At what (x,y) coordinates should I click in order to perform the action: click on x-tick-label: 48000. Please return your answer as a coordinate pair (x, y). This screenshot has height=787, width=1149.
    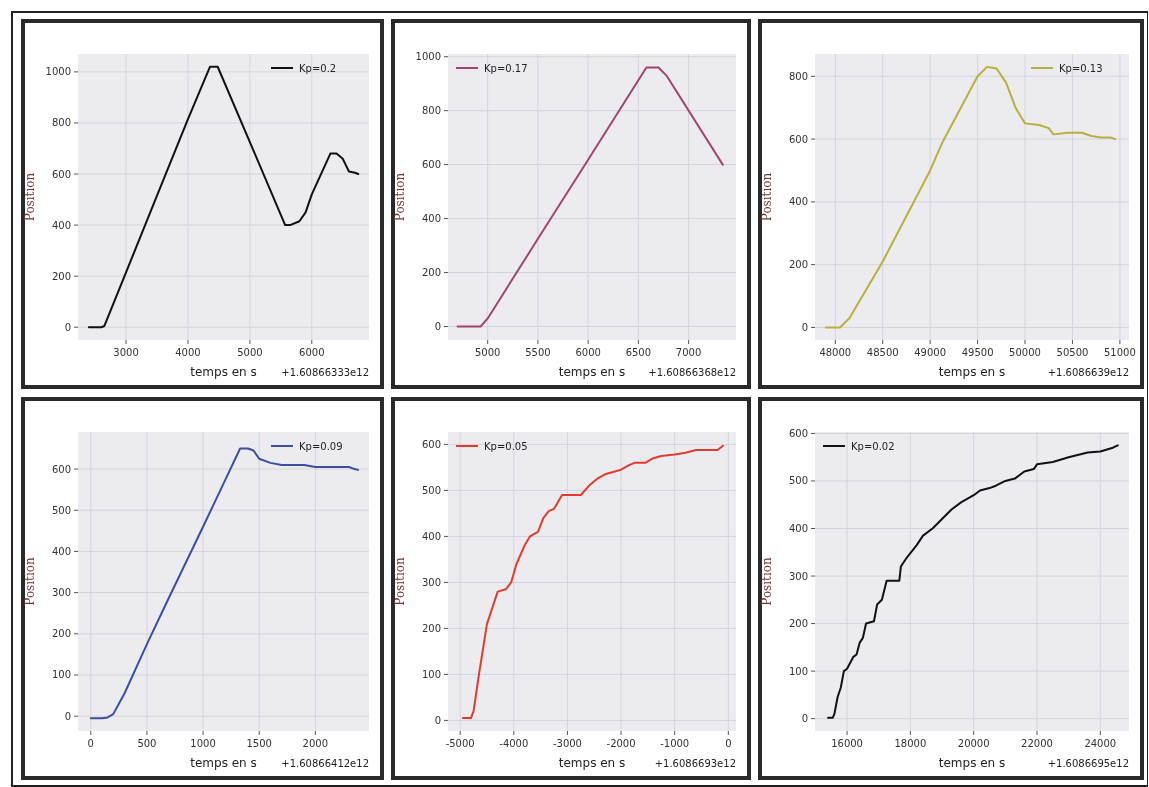
    Looking at the image, I should click on (835, 352).